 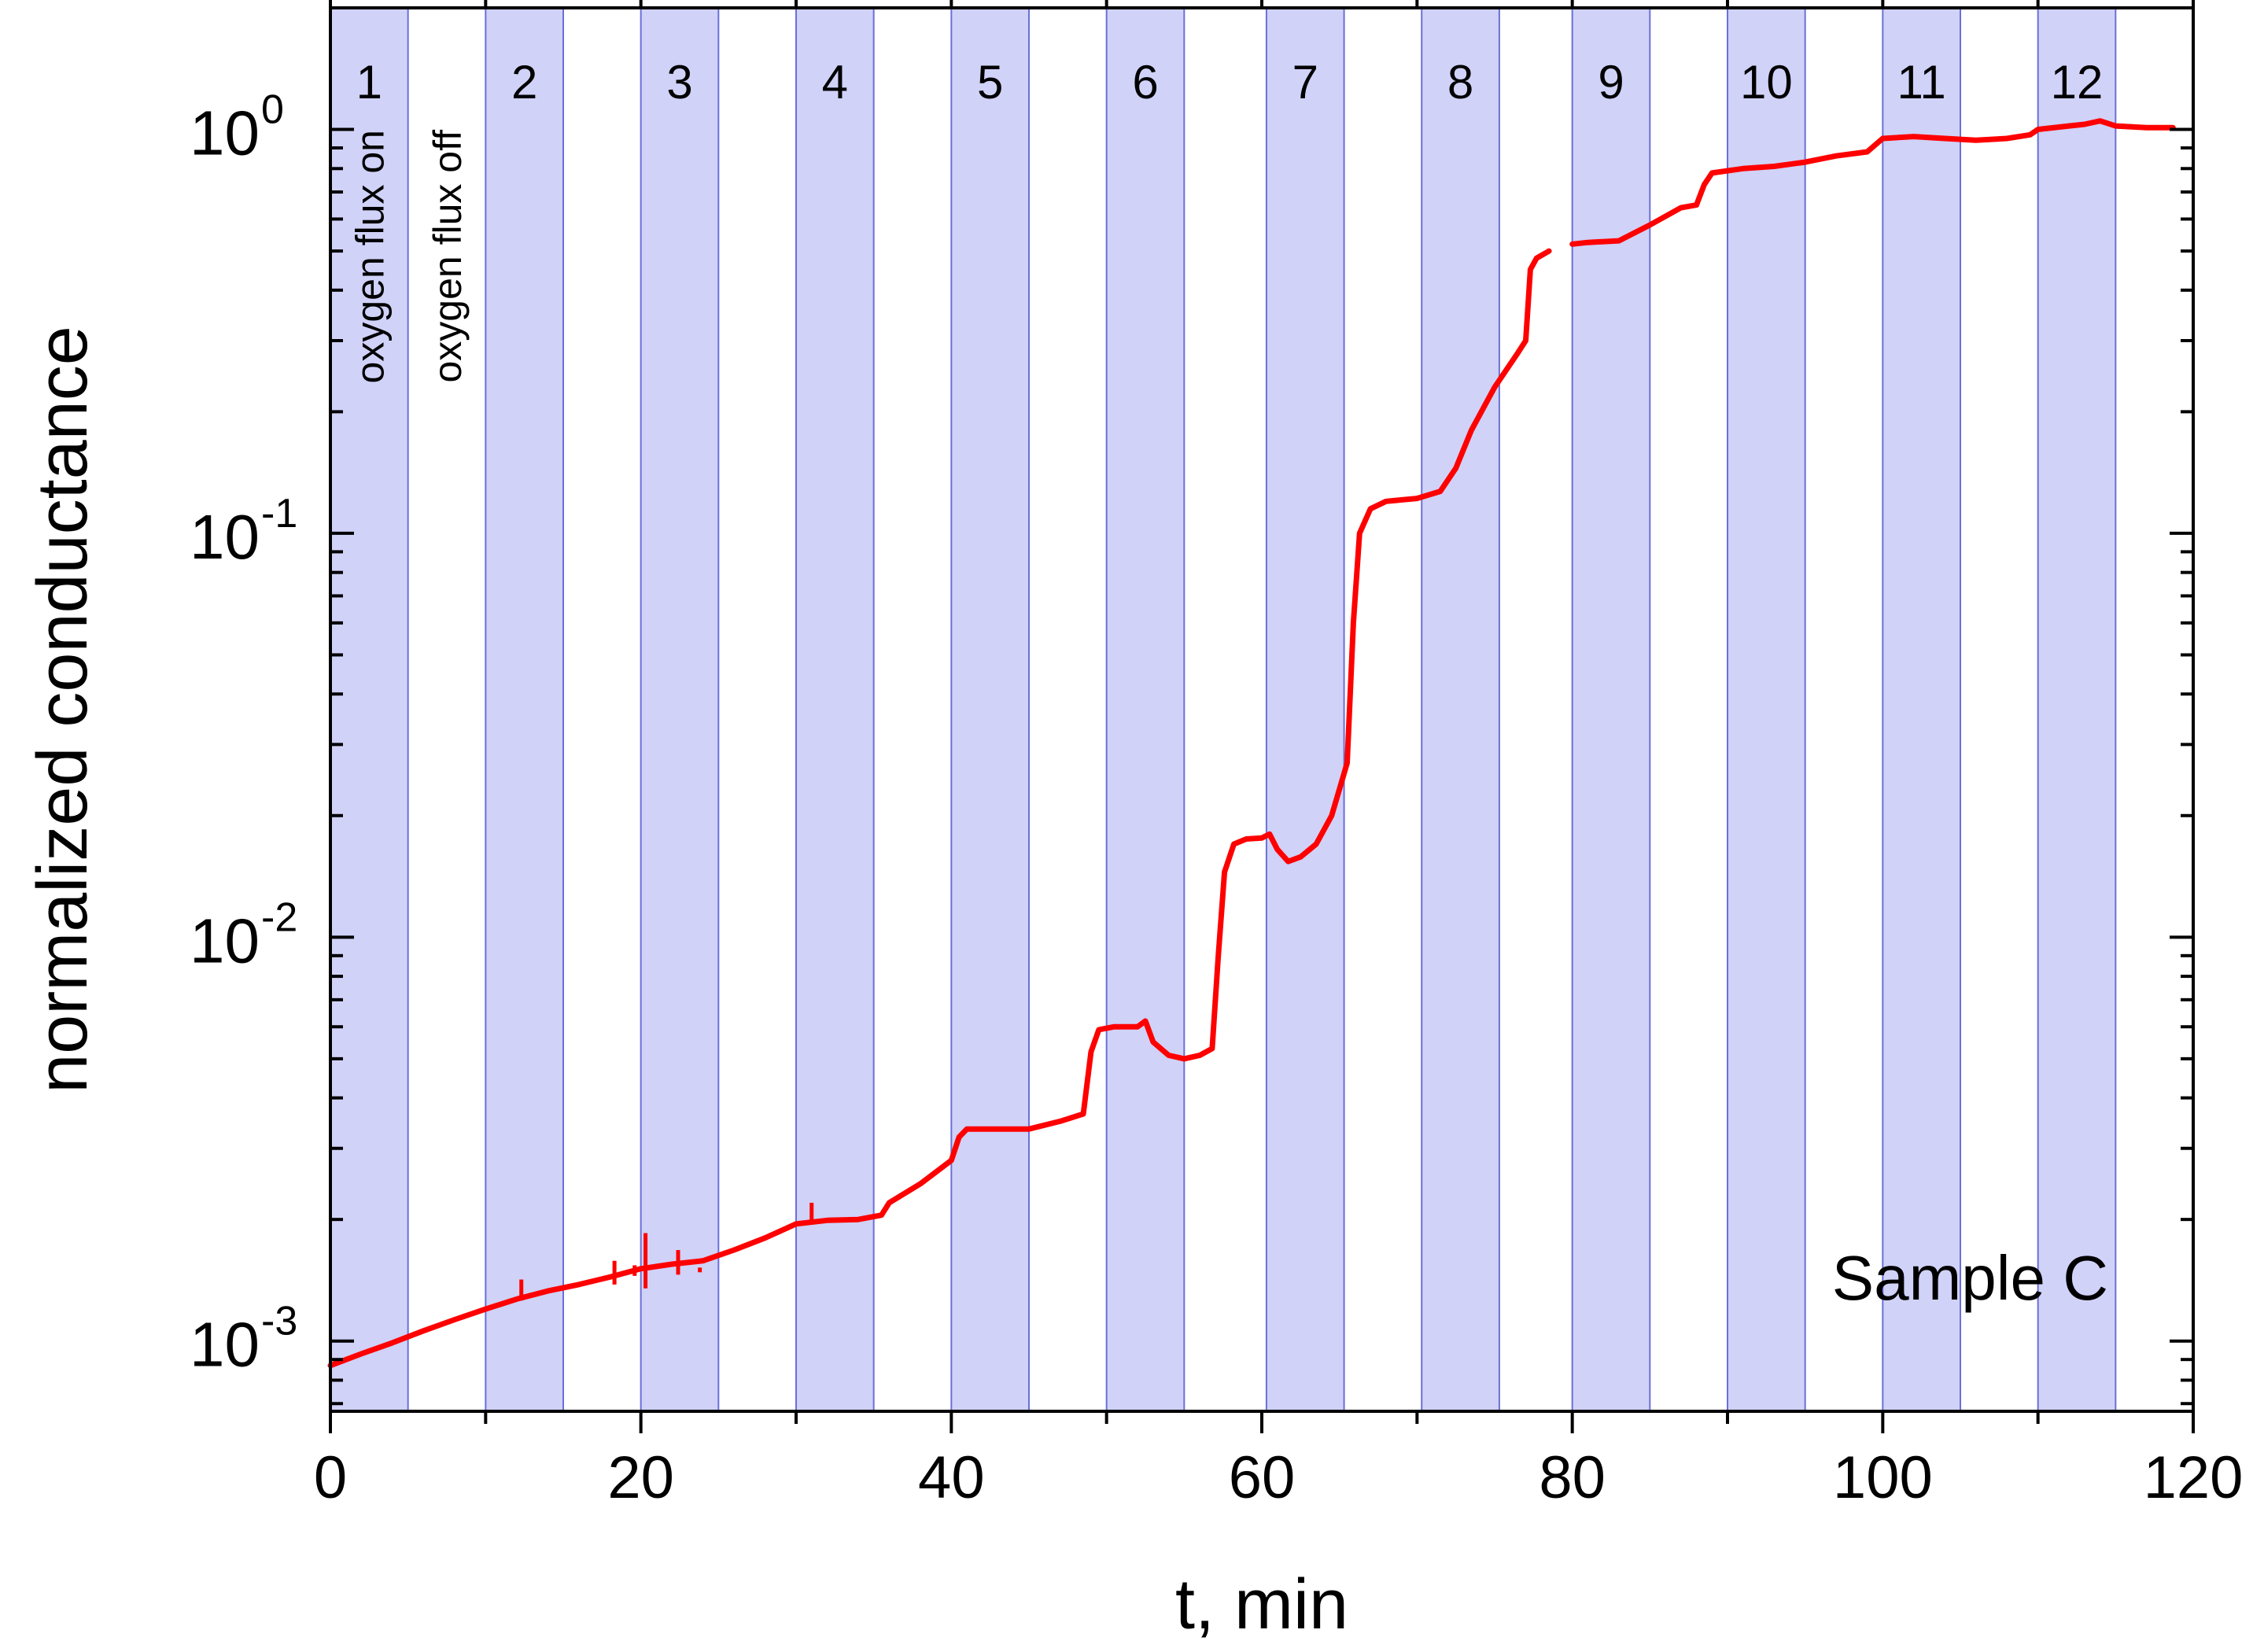 What do you see at coordinates (1572, 1477) in the screenshot?
I see `x-tick-label-80: 80` at bounding box center [1572, 1477].